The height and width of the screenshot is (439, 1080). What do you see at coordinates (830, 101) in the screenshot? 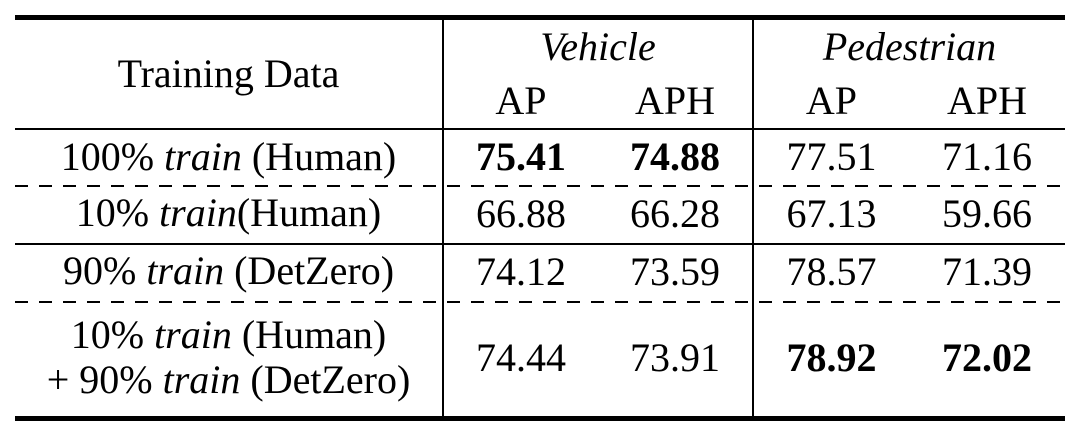
I see `header-pedestrian-ap: AP` at bounding box center [830, 101].